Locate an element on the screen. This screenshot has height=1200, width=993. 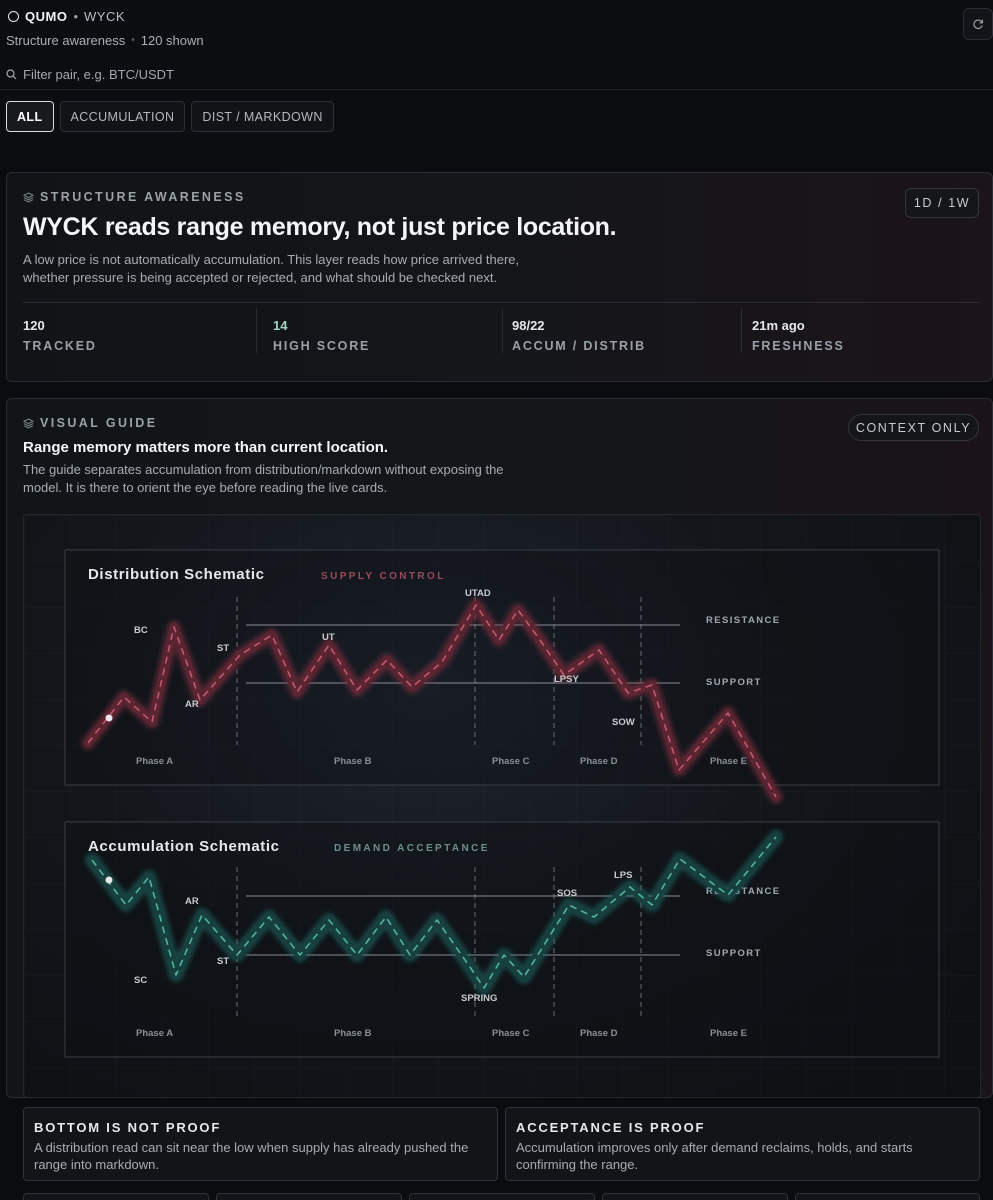
event-label-ut: UT is located at coordinates (328, 637).